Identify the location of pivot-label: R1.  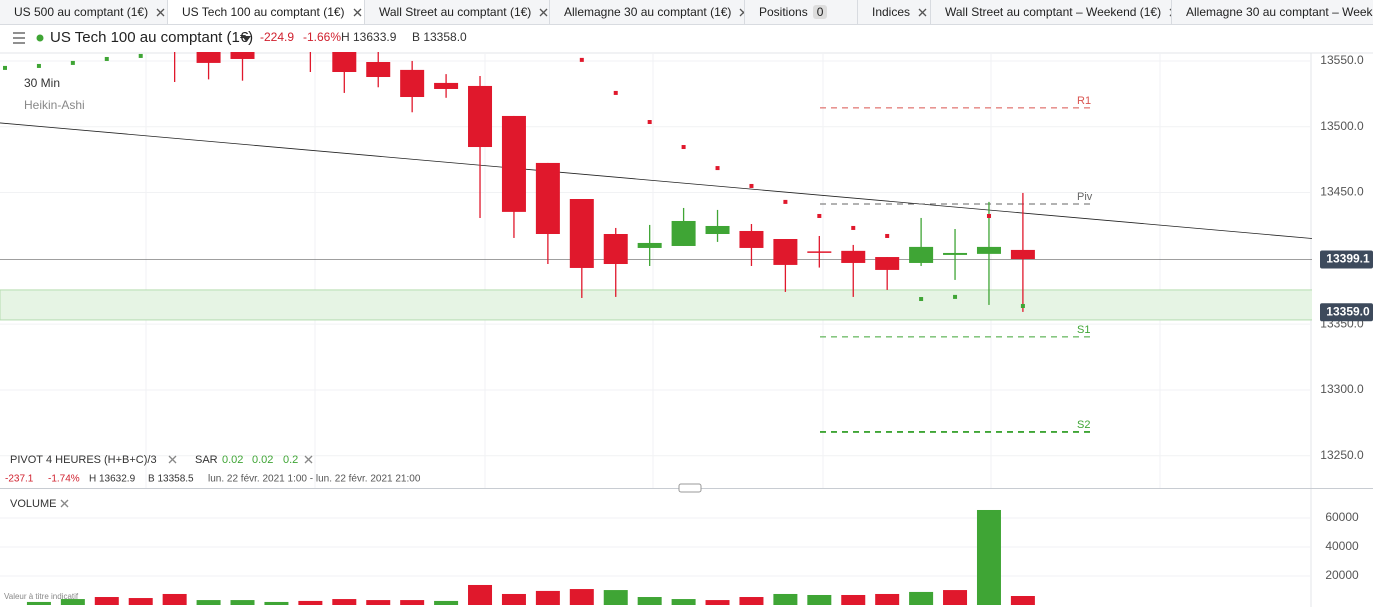
(1084, 101).